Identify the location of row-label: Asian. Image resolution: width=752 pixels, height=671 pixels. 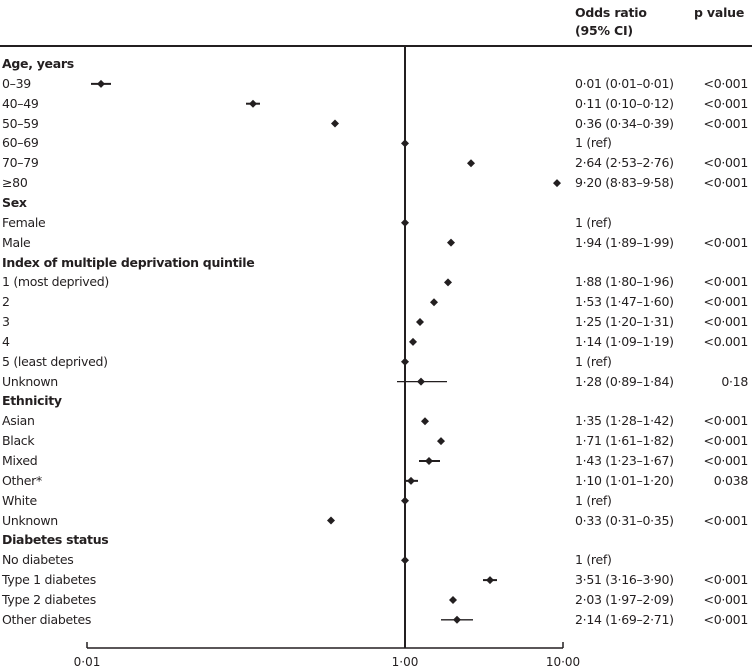
(18, 421).